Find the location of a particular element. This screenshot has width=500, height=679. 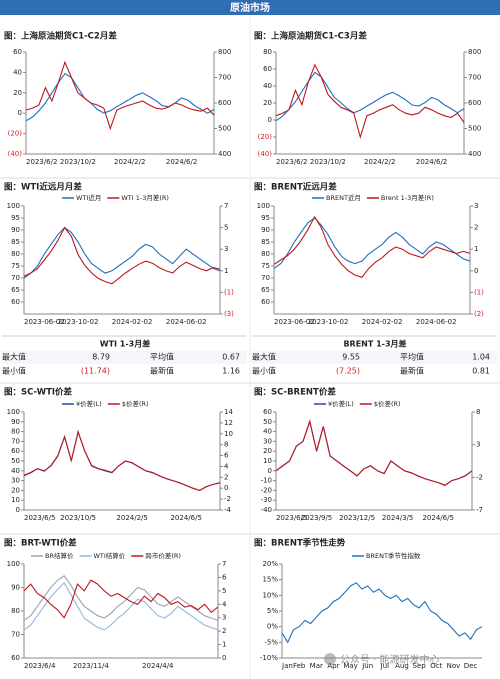

legend-label: WTI近月 is located at coordinates (88, 197).